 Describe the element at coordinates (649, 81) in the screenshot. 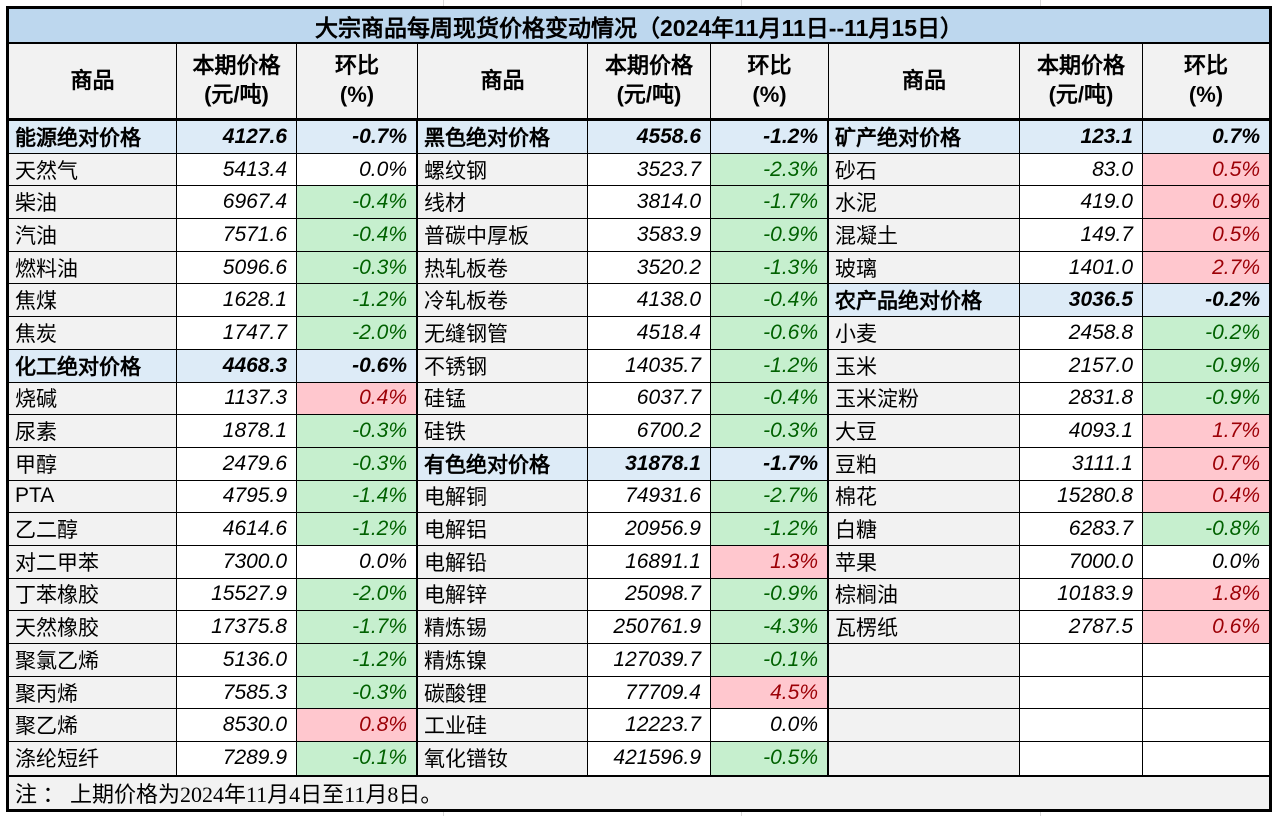

I see `header-price-2: 本期价格 (元/吨)` at that location.